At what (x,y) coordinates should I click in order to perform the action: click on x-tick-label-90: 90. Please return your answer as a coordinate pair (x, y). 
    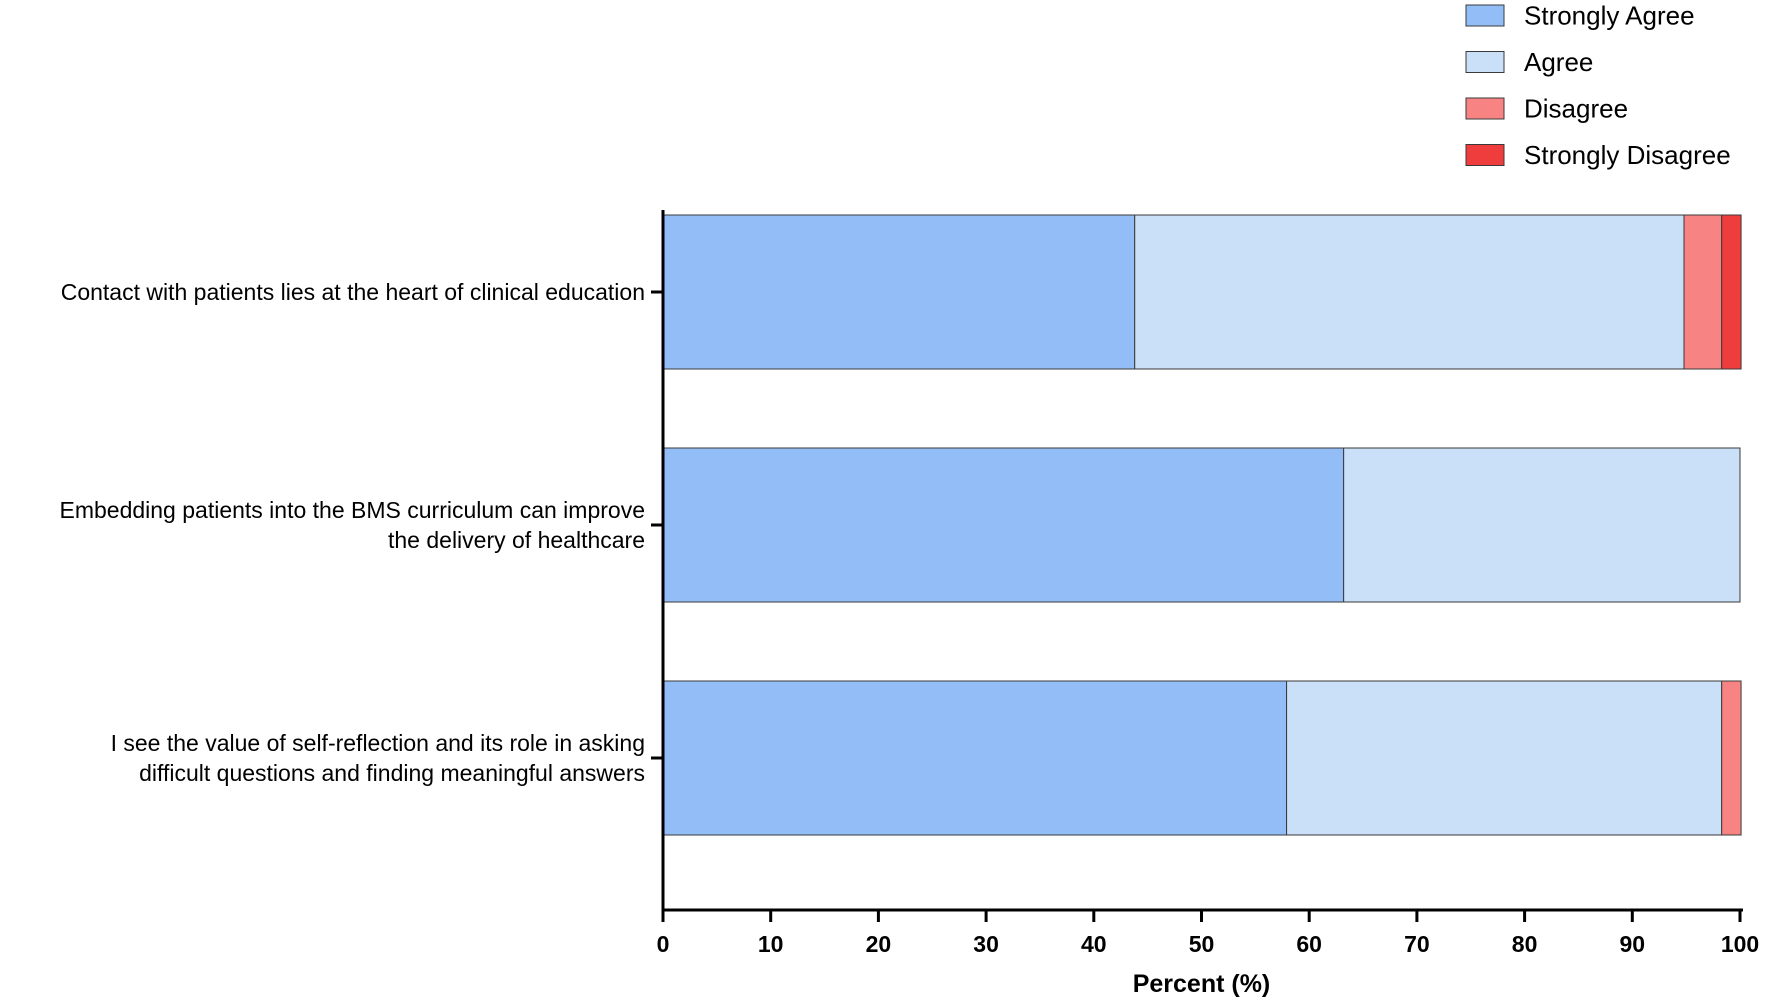
    Looking at the image, I should click on (1633, 944).